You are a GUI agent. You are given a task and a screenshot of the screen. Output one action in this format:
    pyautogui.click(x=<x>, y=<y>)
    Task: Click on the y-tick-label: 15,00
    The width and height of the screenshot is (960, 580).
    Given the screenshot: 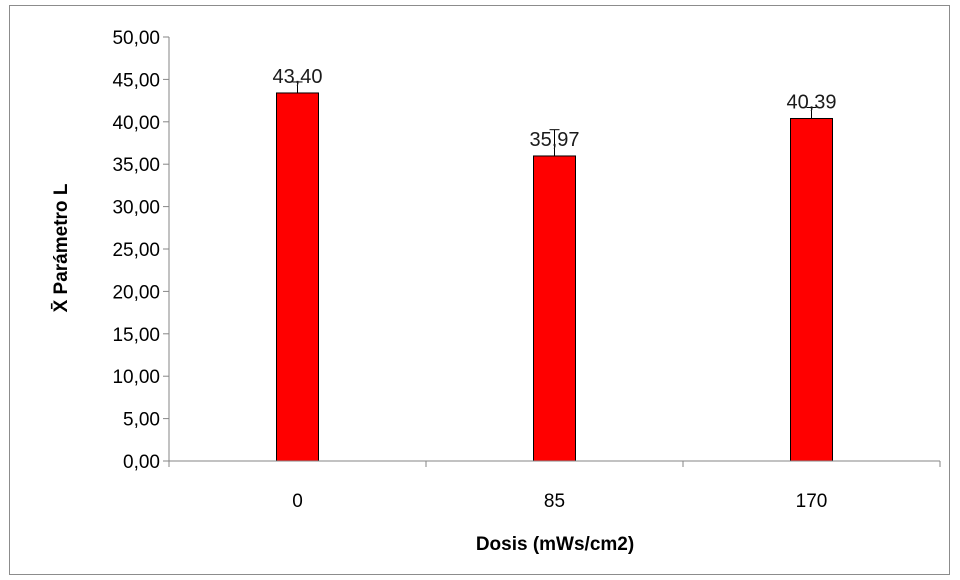 What is the action you would take?
    pyautogui.click(x=136, y=335)
    